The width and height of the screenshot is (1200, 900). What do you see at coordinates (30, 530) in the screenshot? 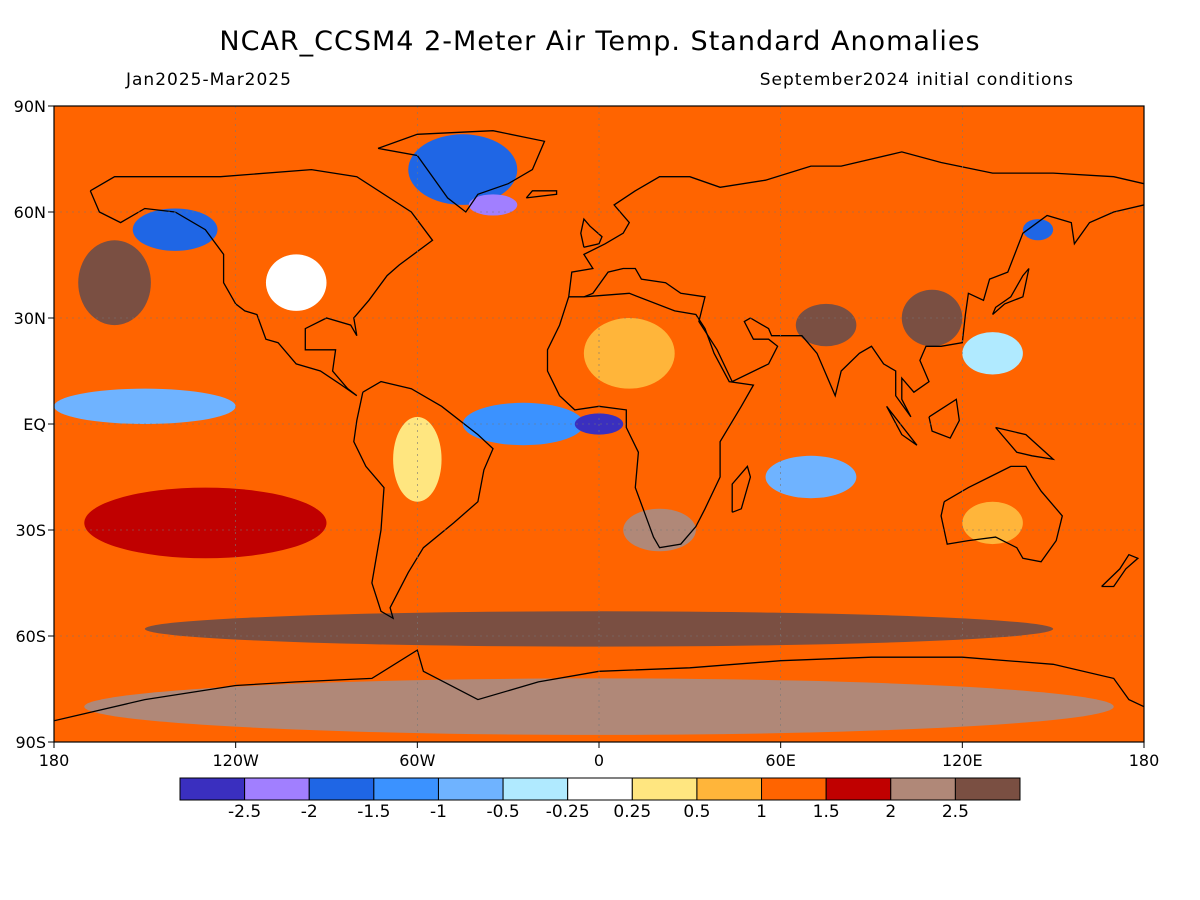
I see `lat-tick-label: 30S` at bounding box center [30, 530].